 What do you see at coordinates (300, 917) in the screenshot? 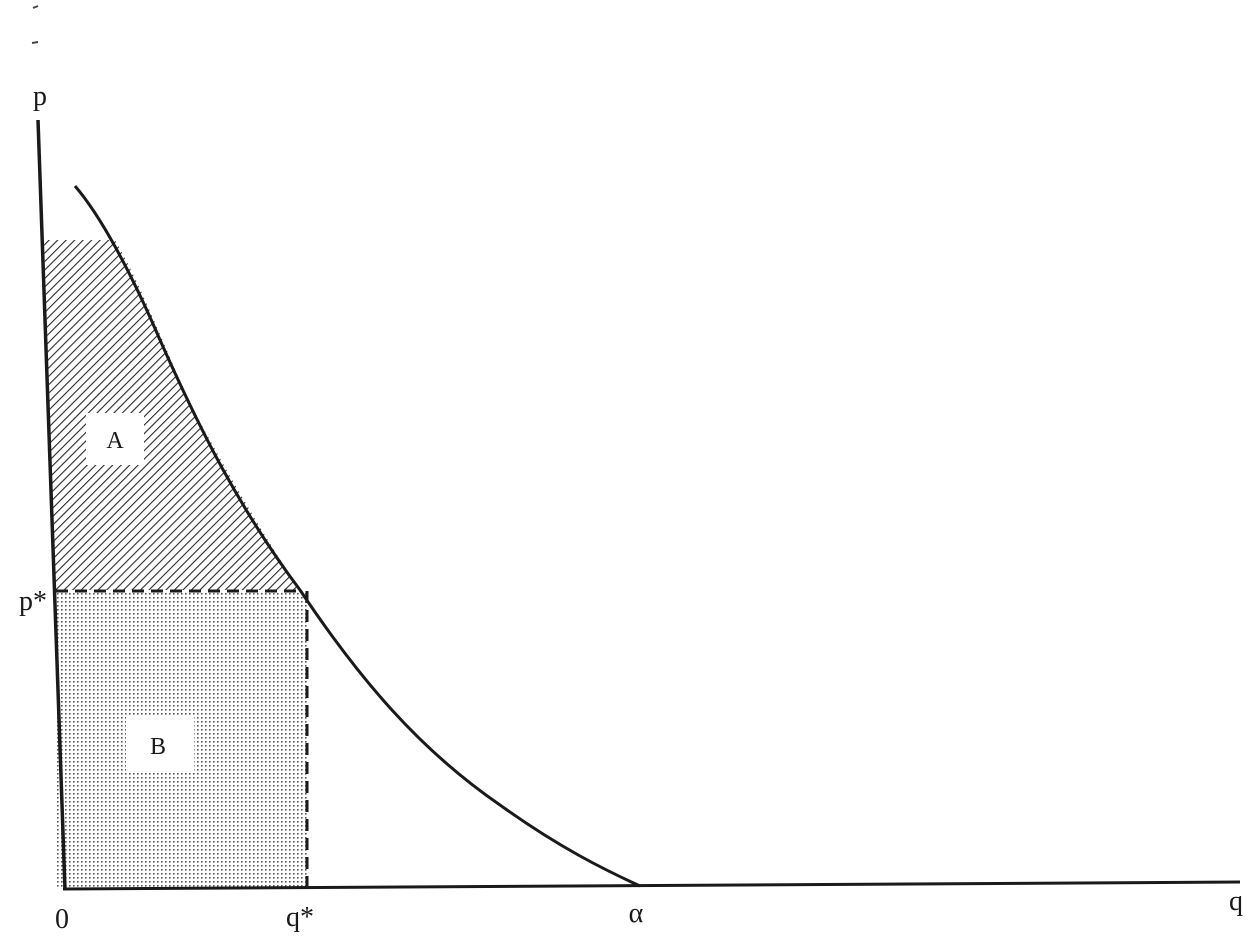
I see `q-star-label: q*` at bounding box center [300, 917].